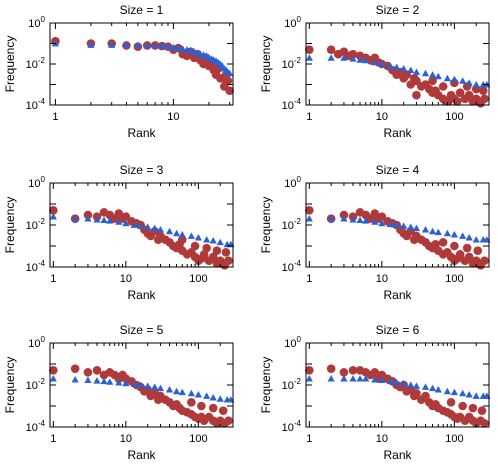  Describe the element at coordinates (36, 426) in the screenshot. I see `panel-5-y-tick-label: 10⁻⁴` at that location.